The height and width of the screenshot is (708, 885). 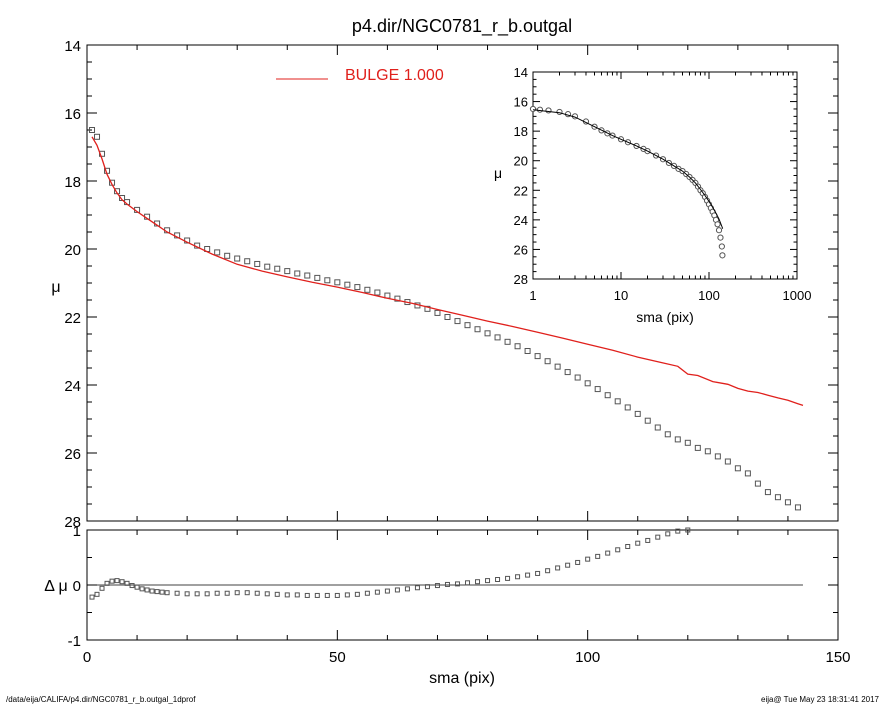 What do you see at coordinates (87, 657) in the screenshot?
I see `residual-x-tick-label: 0` at bounding box center [87, 657].